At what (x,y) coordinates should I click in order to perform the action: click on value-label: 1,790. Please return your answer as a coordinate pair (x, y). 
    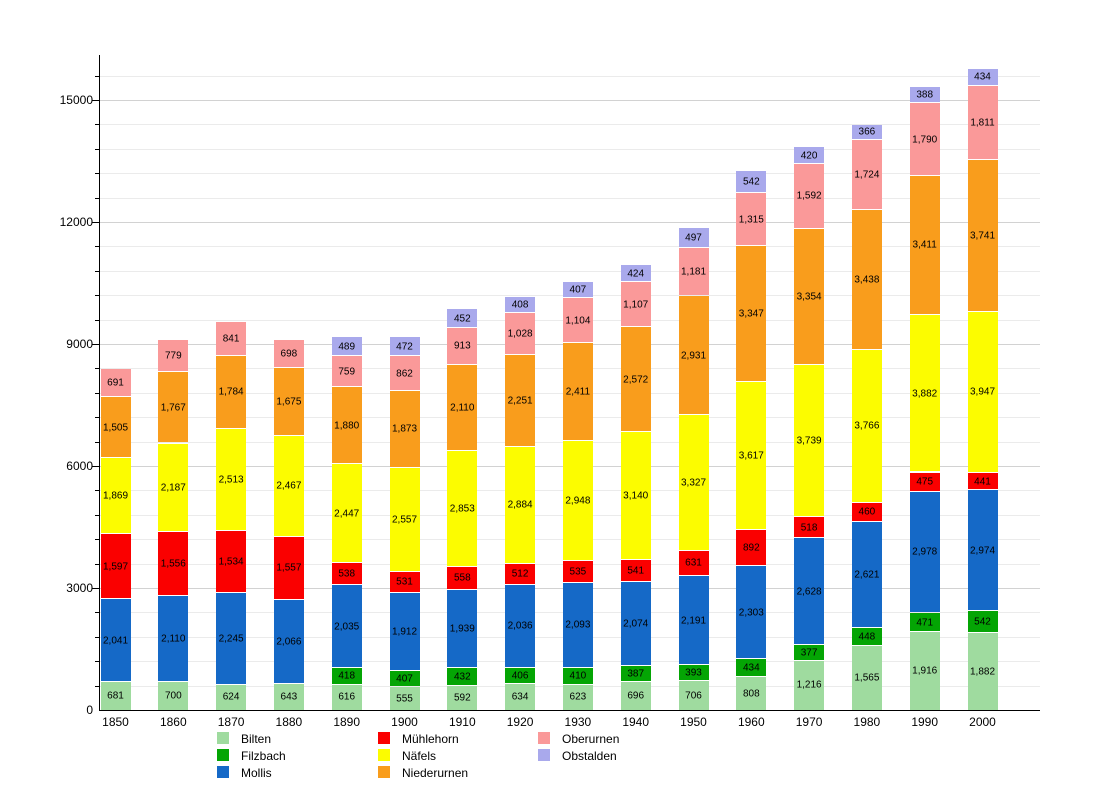
    Looking at the image, I should click on (925, 140).